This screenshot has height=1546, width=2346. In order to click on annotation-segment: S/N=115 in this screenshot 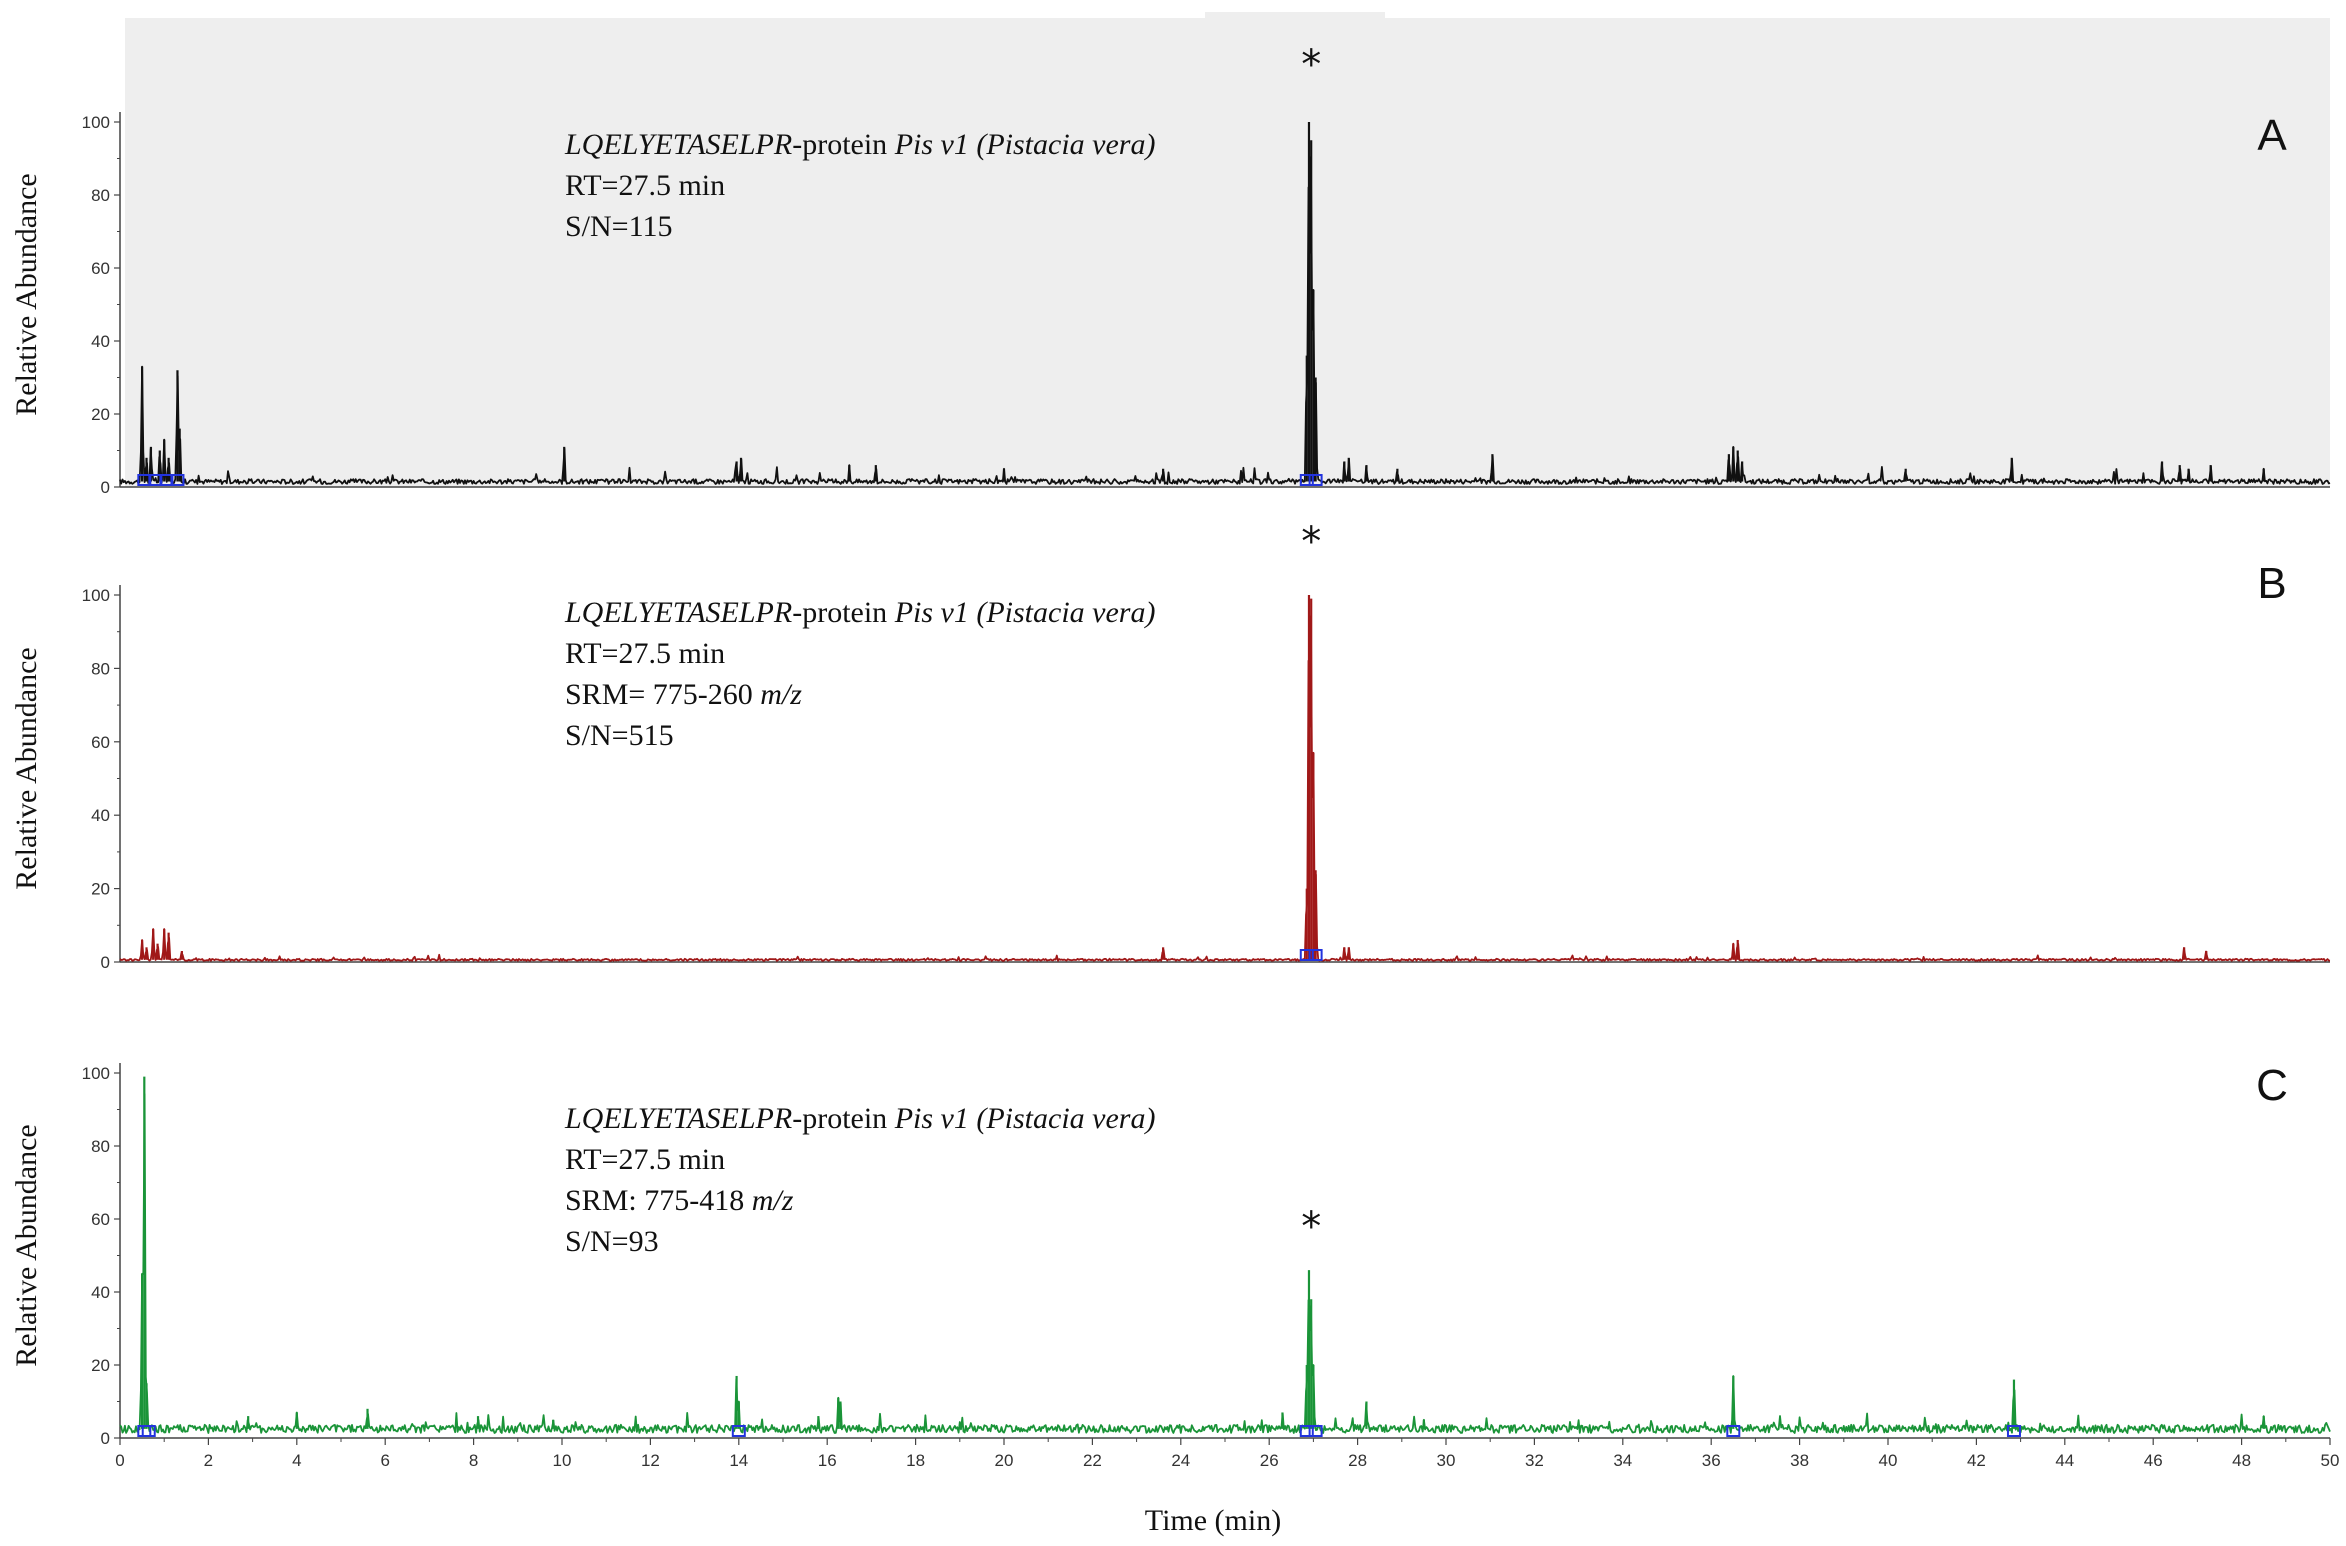, I will do `click(619, 226)`.